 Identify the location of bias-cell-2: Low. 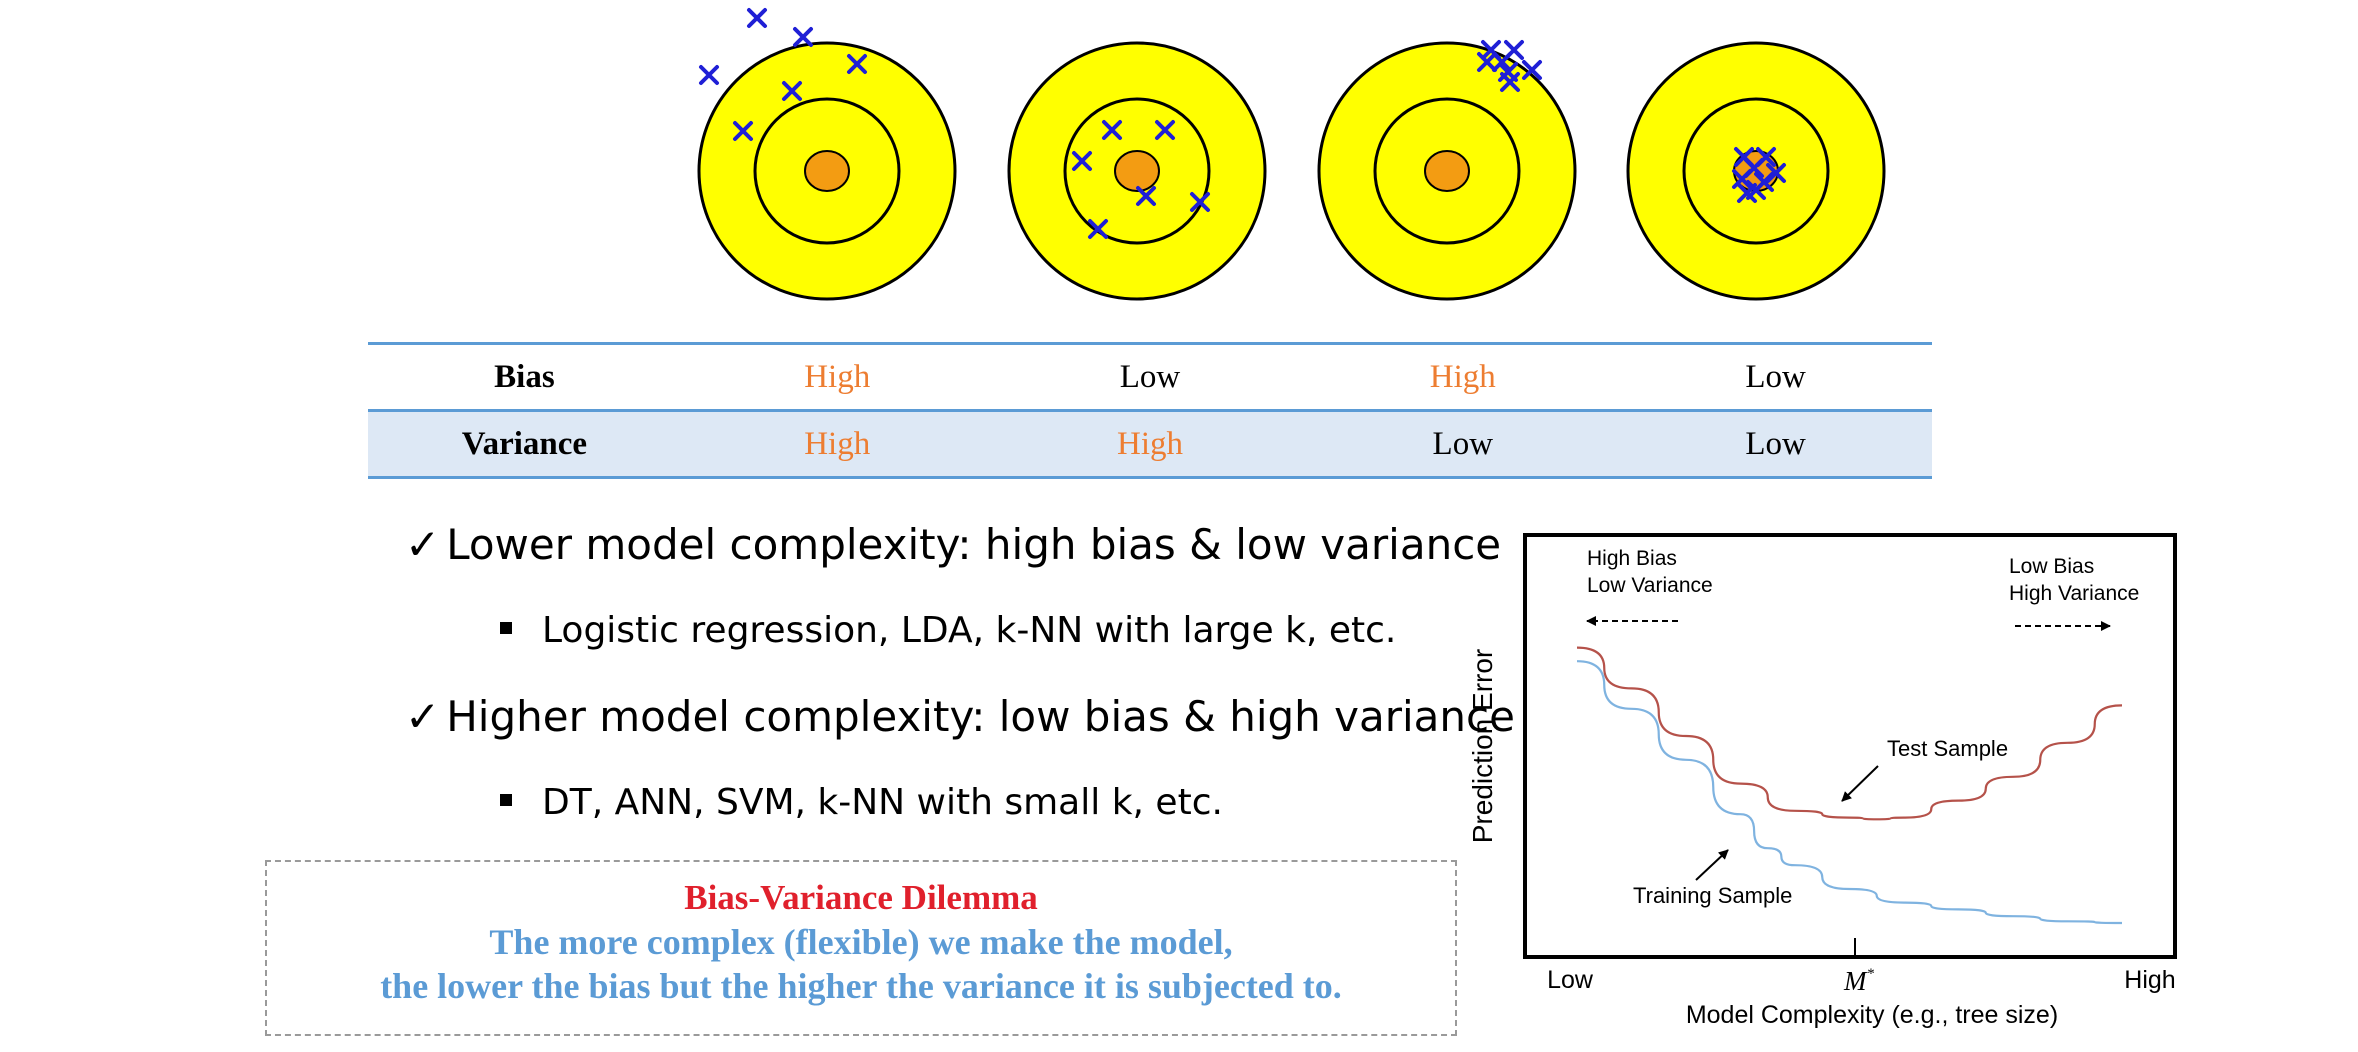
(1150, 377).